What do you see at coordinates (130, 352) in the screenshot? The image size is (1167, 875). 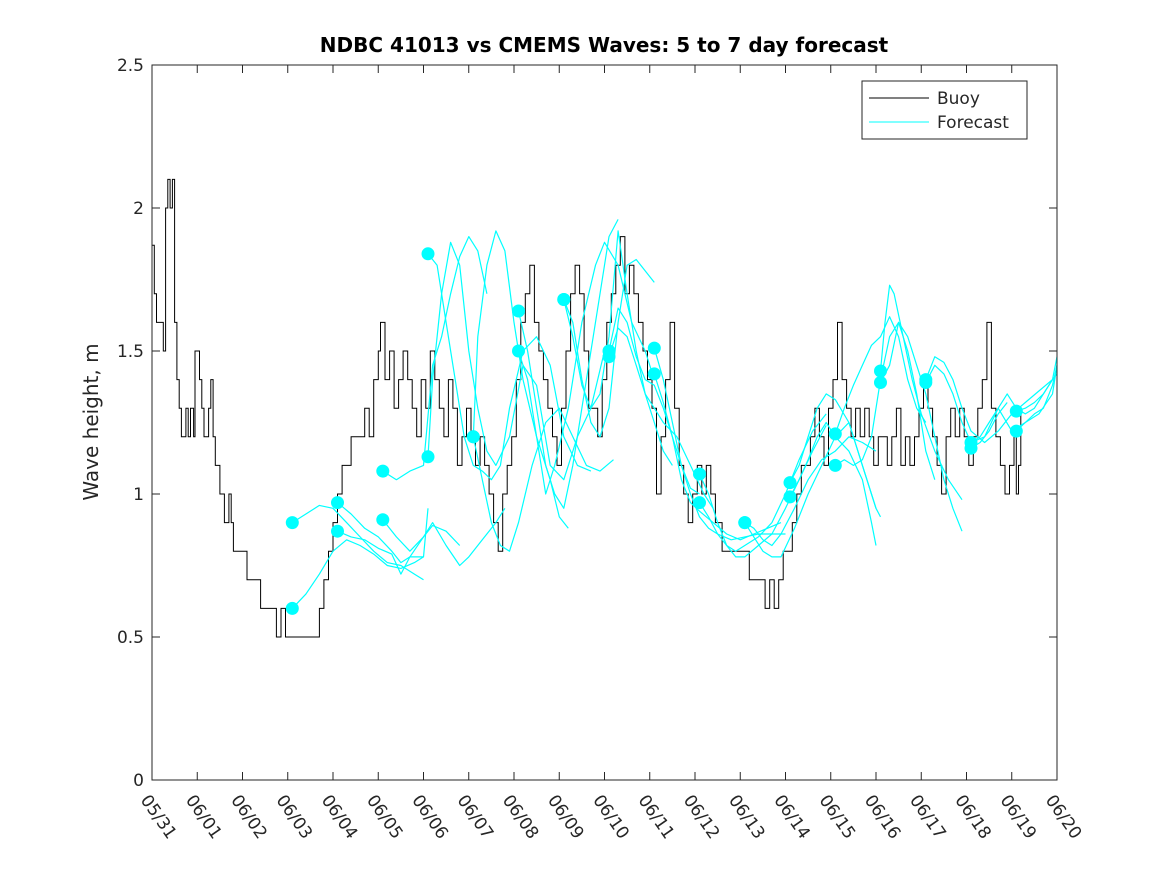 I see `y-tick-label-3: 1.5` at bounding box center [130, 352].